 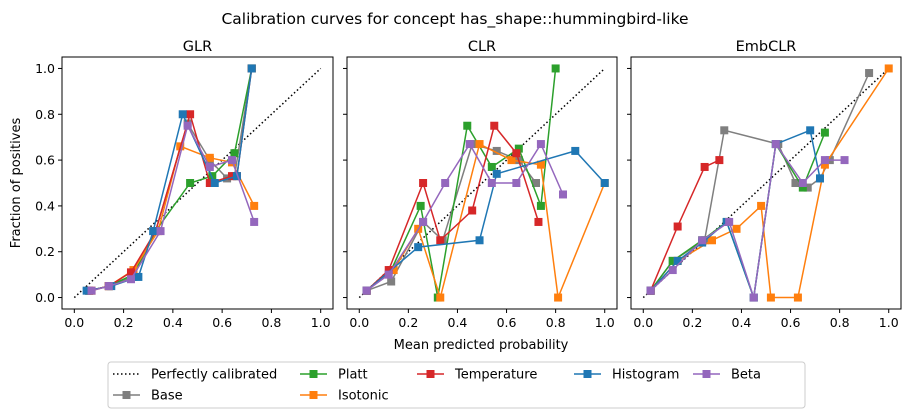 I want to click on panel-title: CLR, so click(x=482, y=47).